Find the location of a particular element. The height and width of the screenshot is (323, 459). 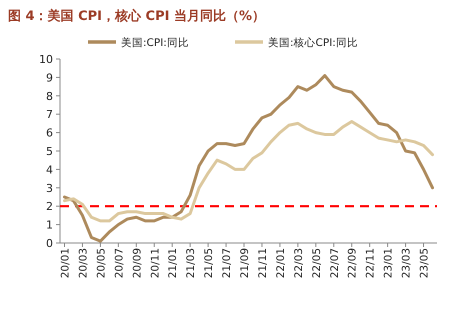

x-tick-label: 21/11 is located at coordinates (262, 263).